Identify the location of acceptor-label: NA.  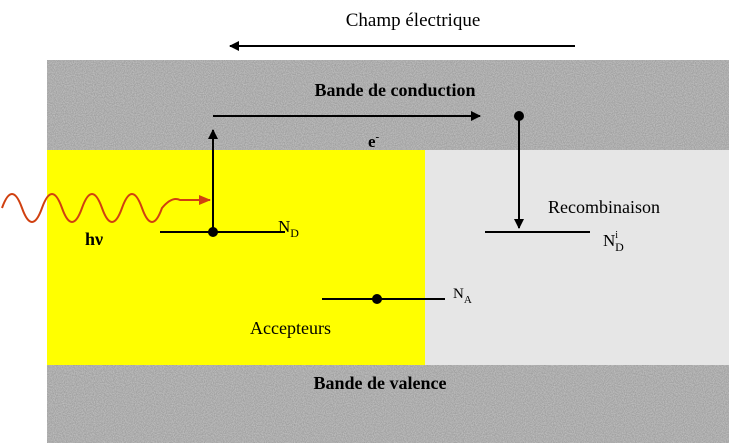
(462, 296).